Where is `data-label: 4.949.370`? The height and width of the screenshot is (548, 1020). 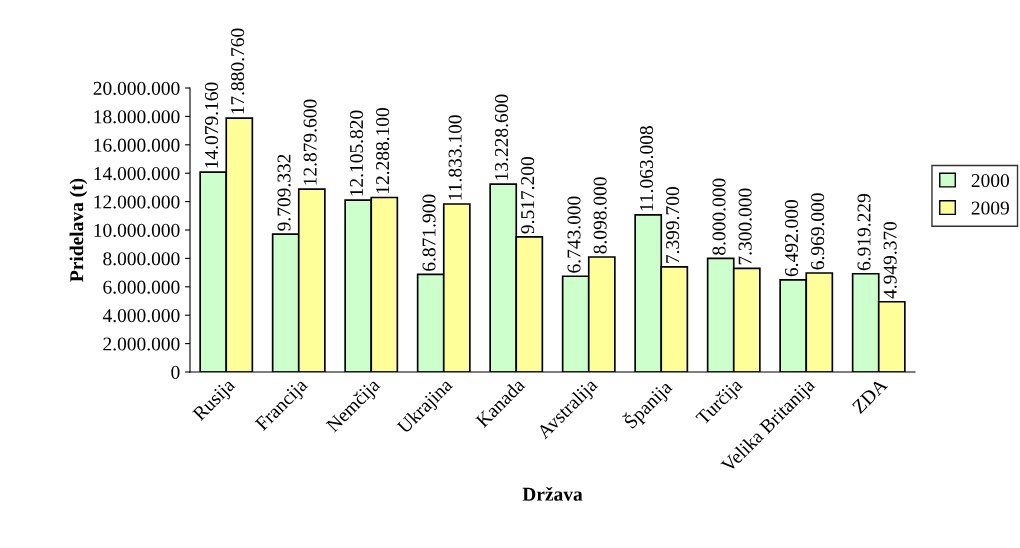 data-label: 4.949.370 is located at coordinates (890, 260).